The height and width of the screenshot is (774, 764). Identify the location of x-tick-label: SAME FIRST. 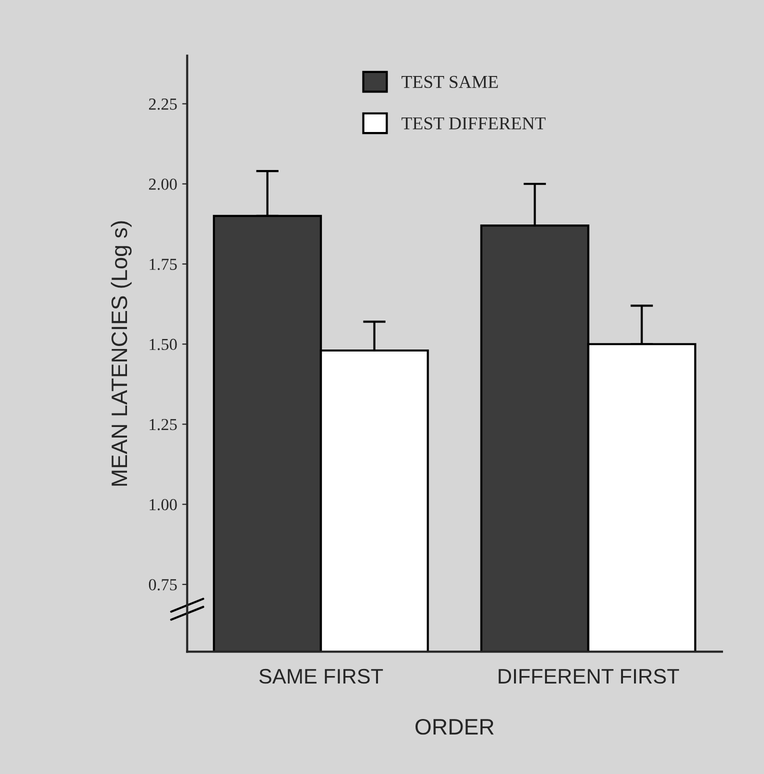
(321, 676).